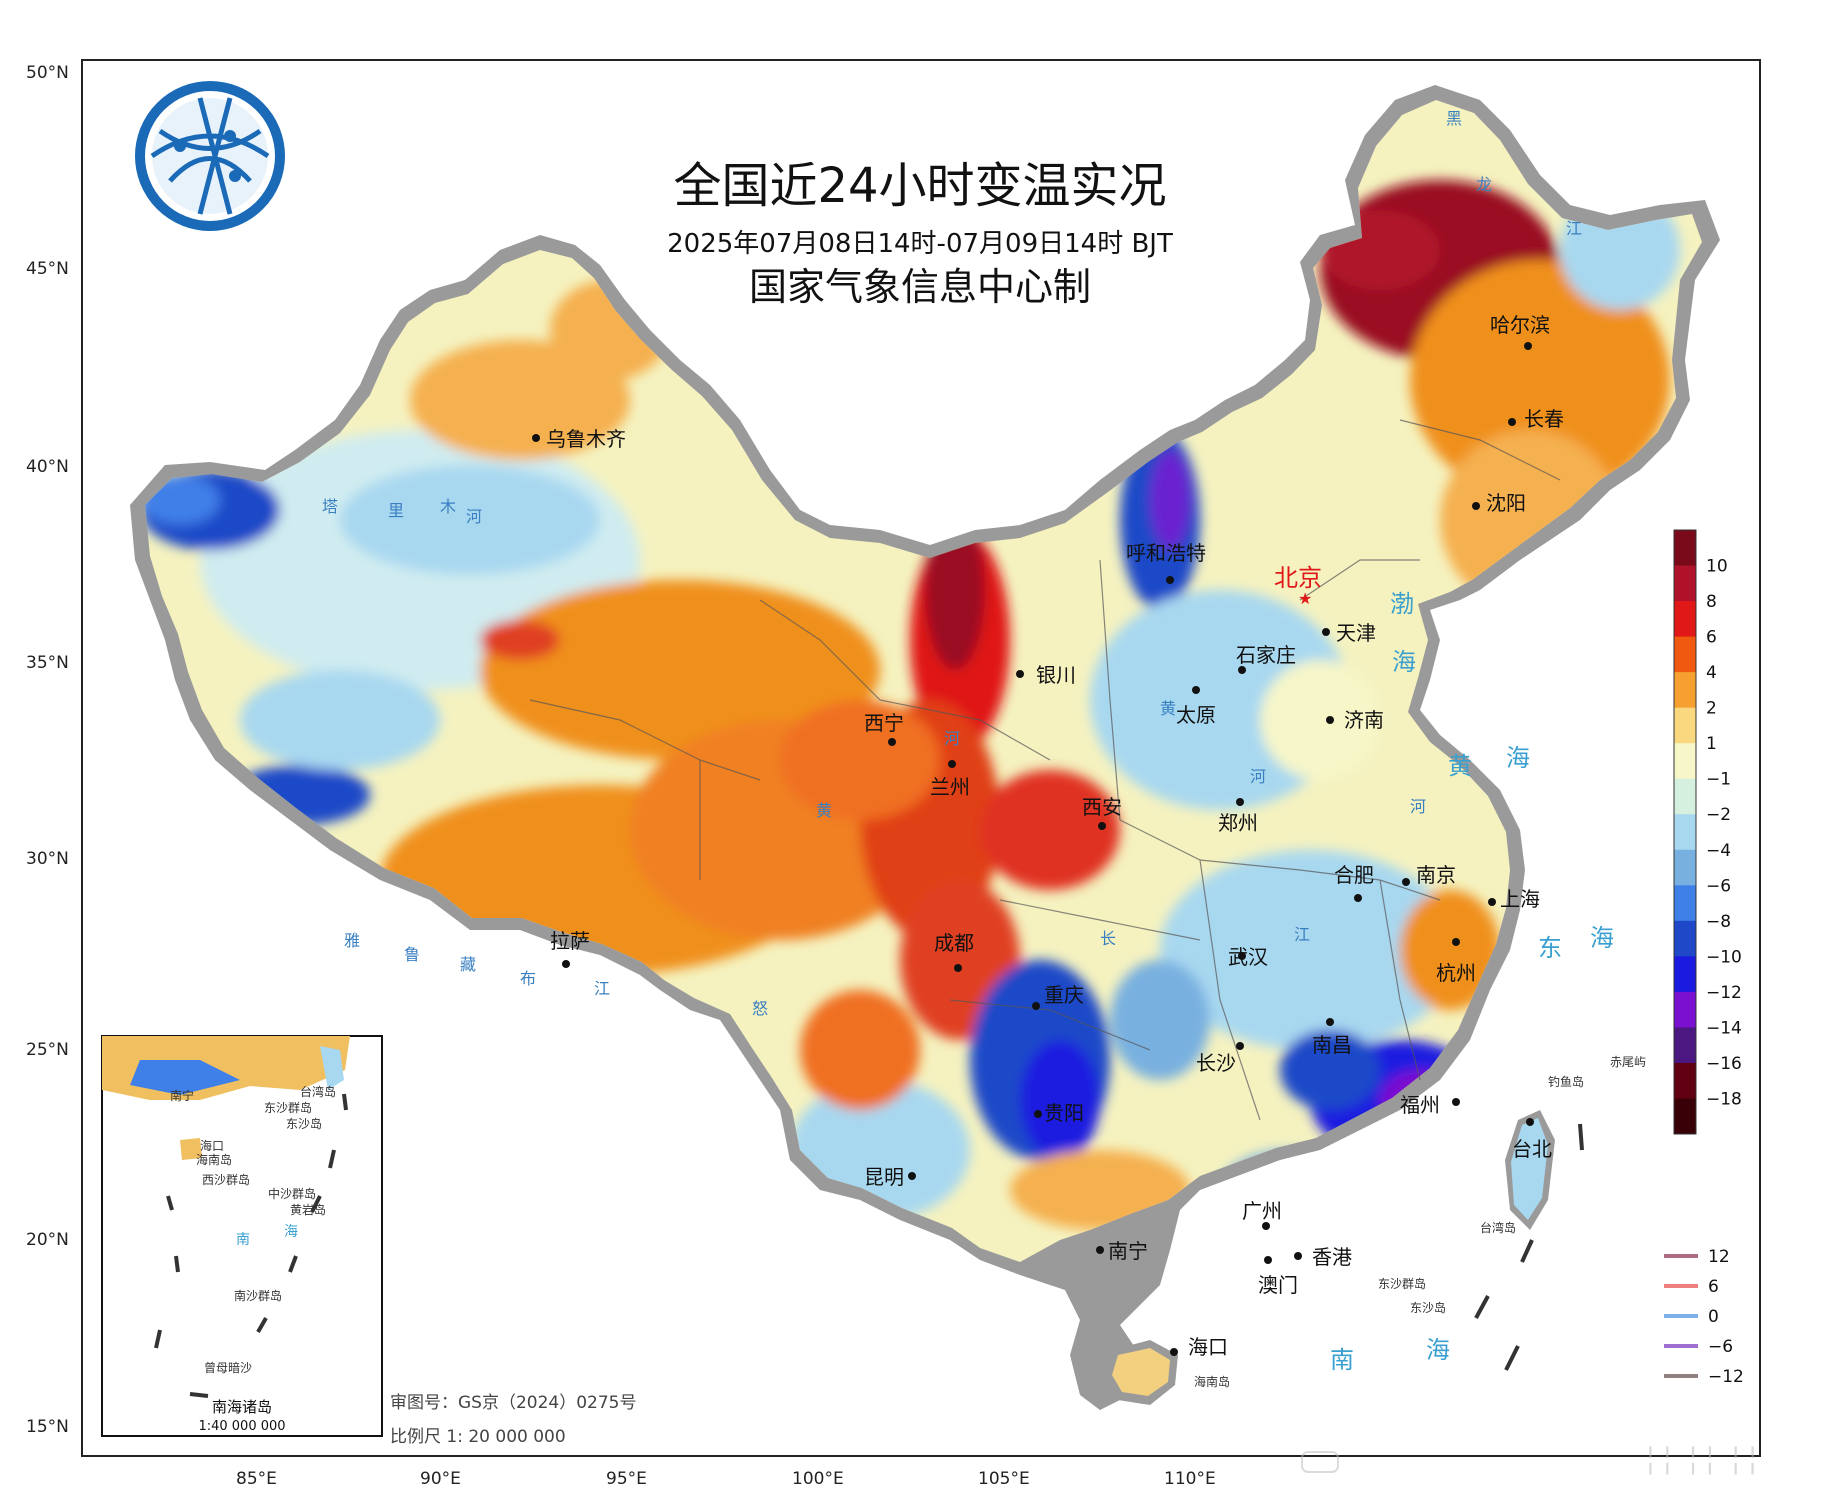 This screenshot has width=1840, height=1500. What do you see at coordinates (884, 1177) in the screenshot?
I see `svg-text: 昆明` at bounding box center [884, 1177].